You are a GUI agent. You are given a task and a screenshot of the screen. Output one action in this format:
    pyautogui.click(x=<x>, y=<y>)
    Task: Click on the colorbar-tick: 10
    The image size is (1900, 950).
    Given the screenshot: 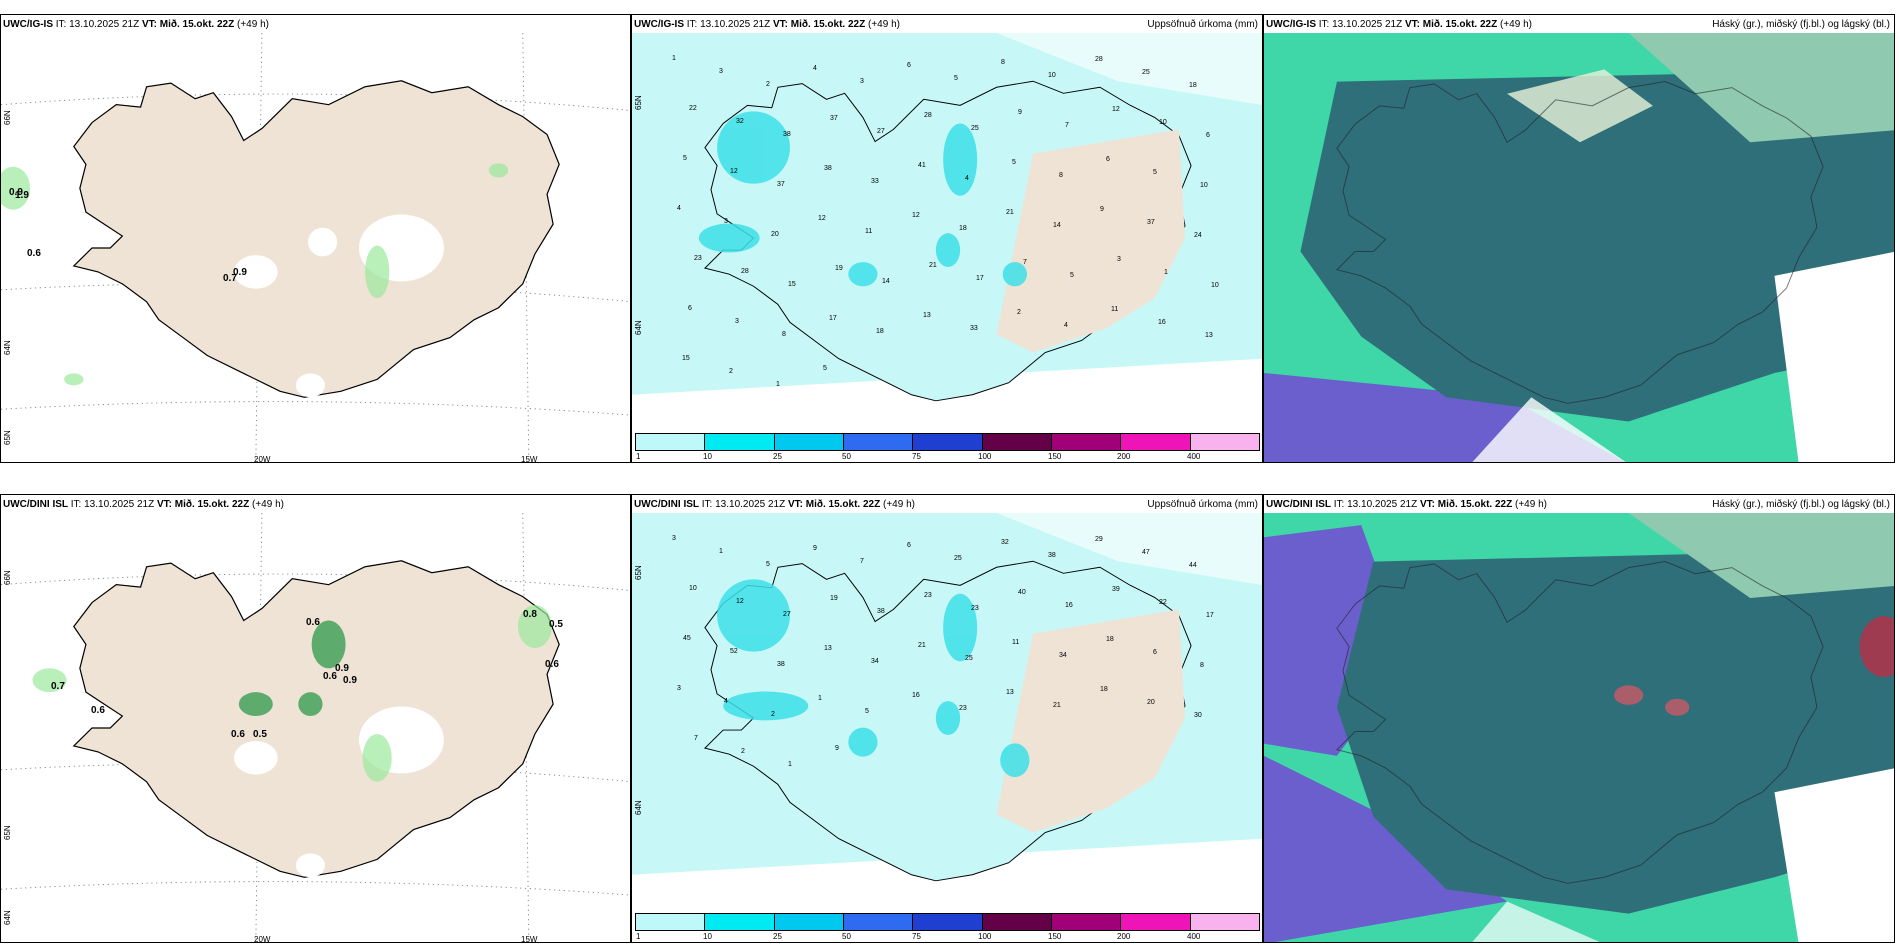 What is the action you would take?
    pyautogui.click(x=707, y=456)
    